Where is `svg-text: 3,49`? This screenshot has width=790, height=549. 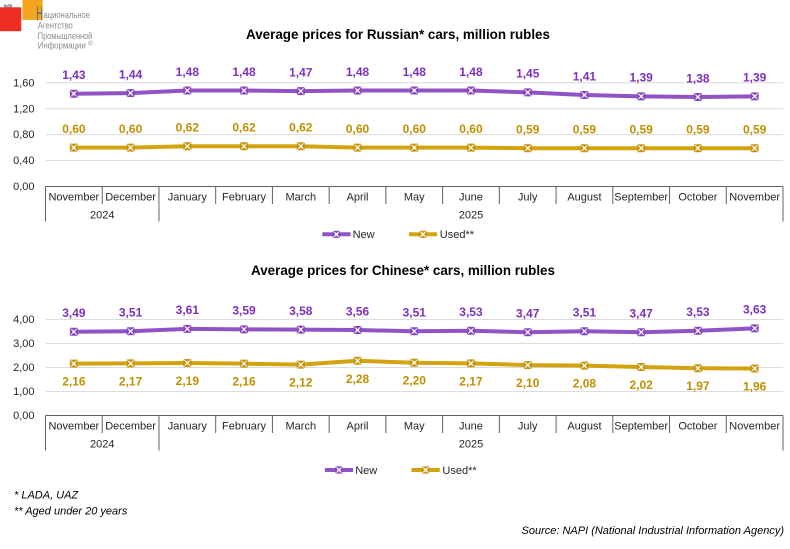 svg-text: 3,49 is located at coordinates (74, 313).